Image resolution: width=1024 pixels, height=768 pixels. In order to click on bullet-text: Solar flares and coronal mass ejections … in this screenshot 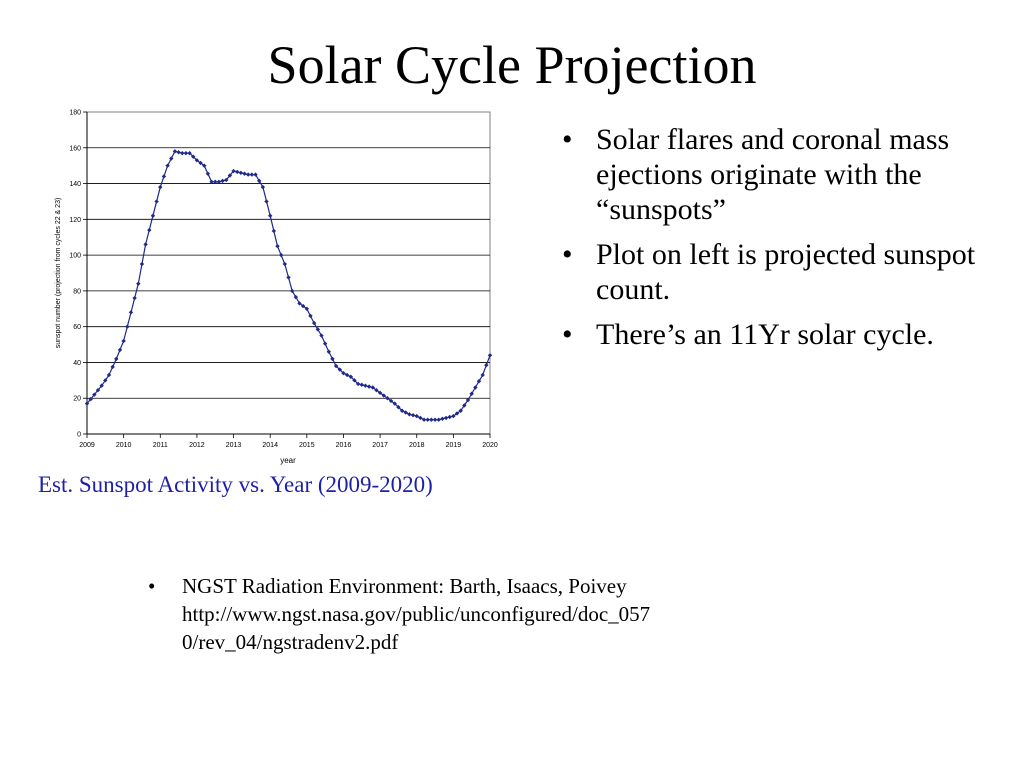, I will do `click(773, 174)`.